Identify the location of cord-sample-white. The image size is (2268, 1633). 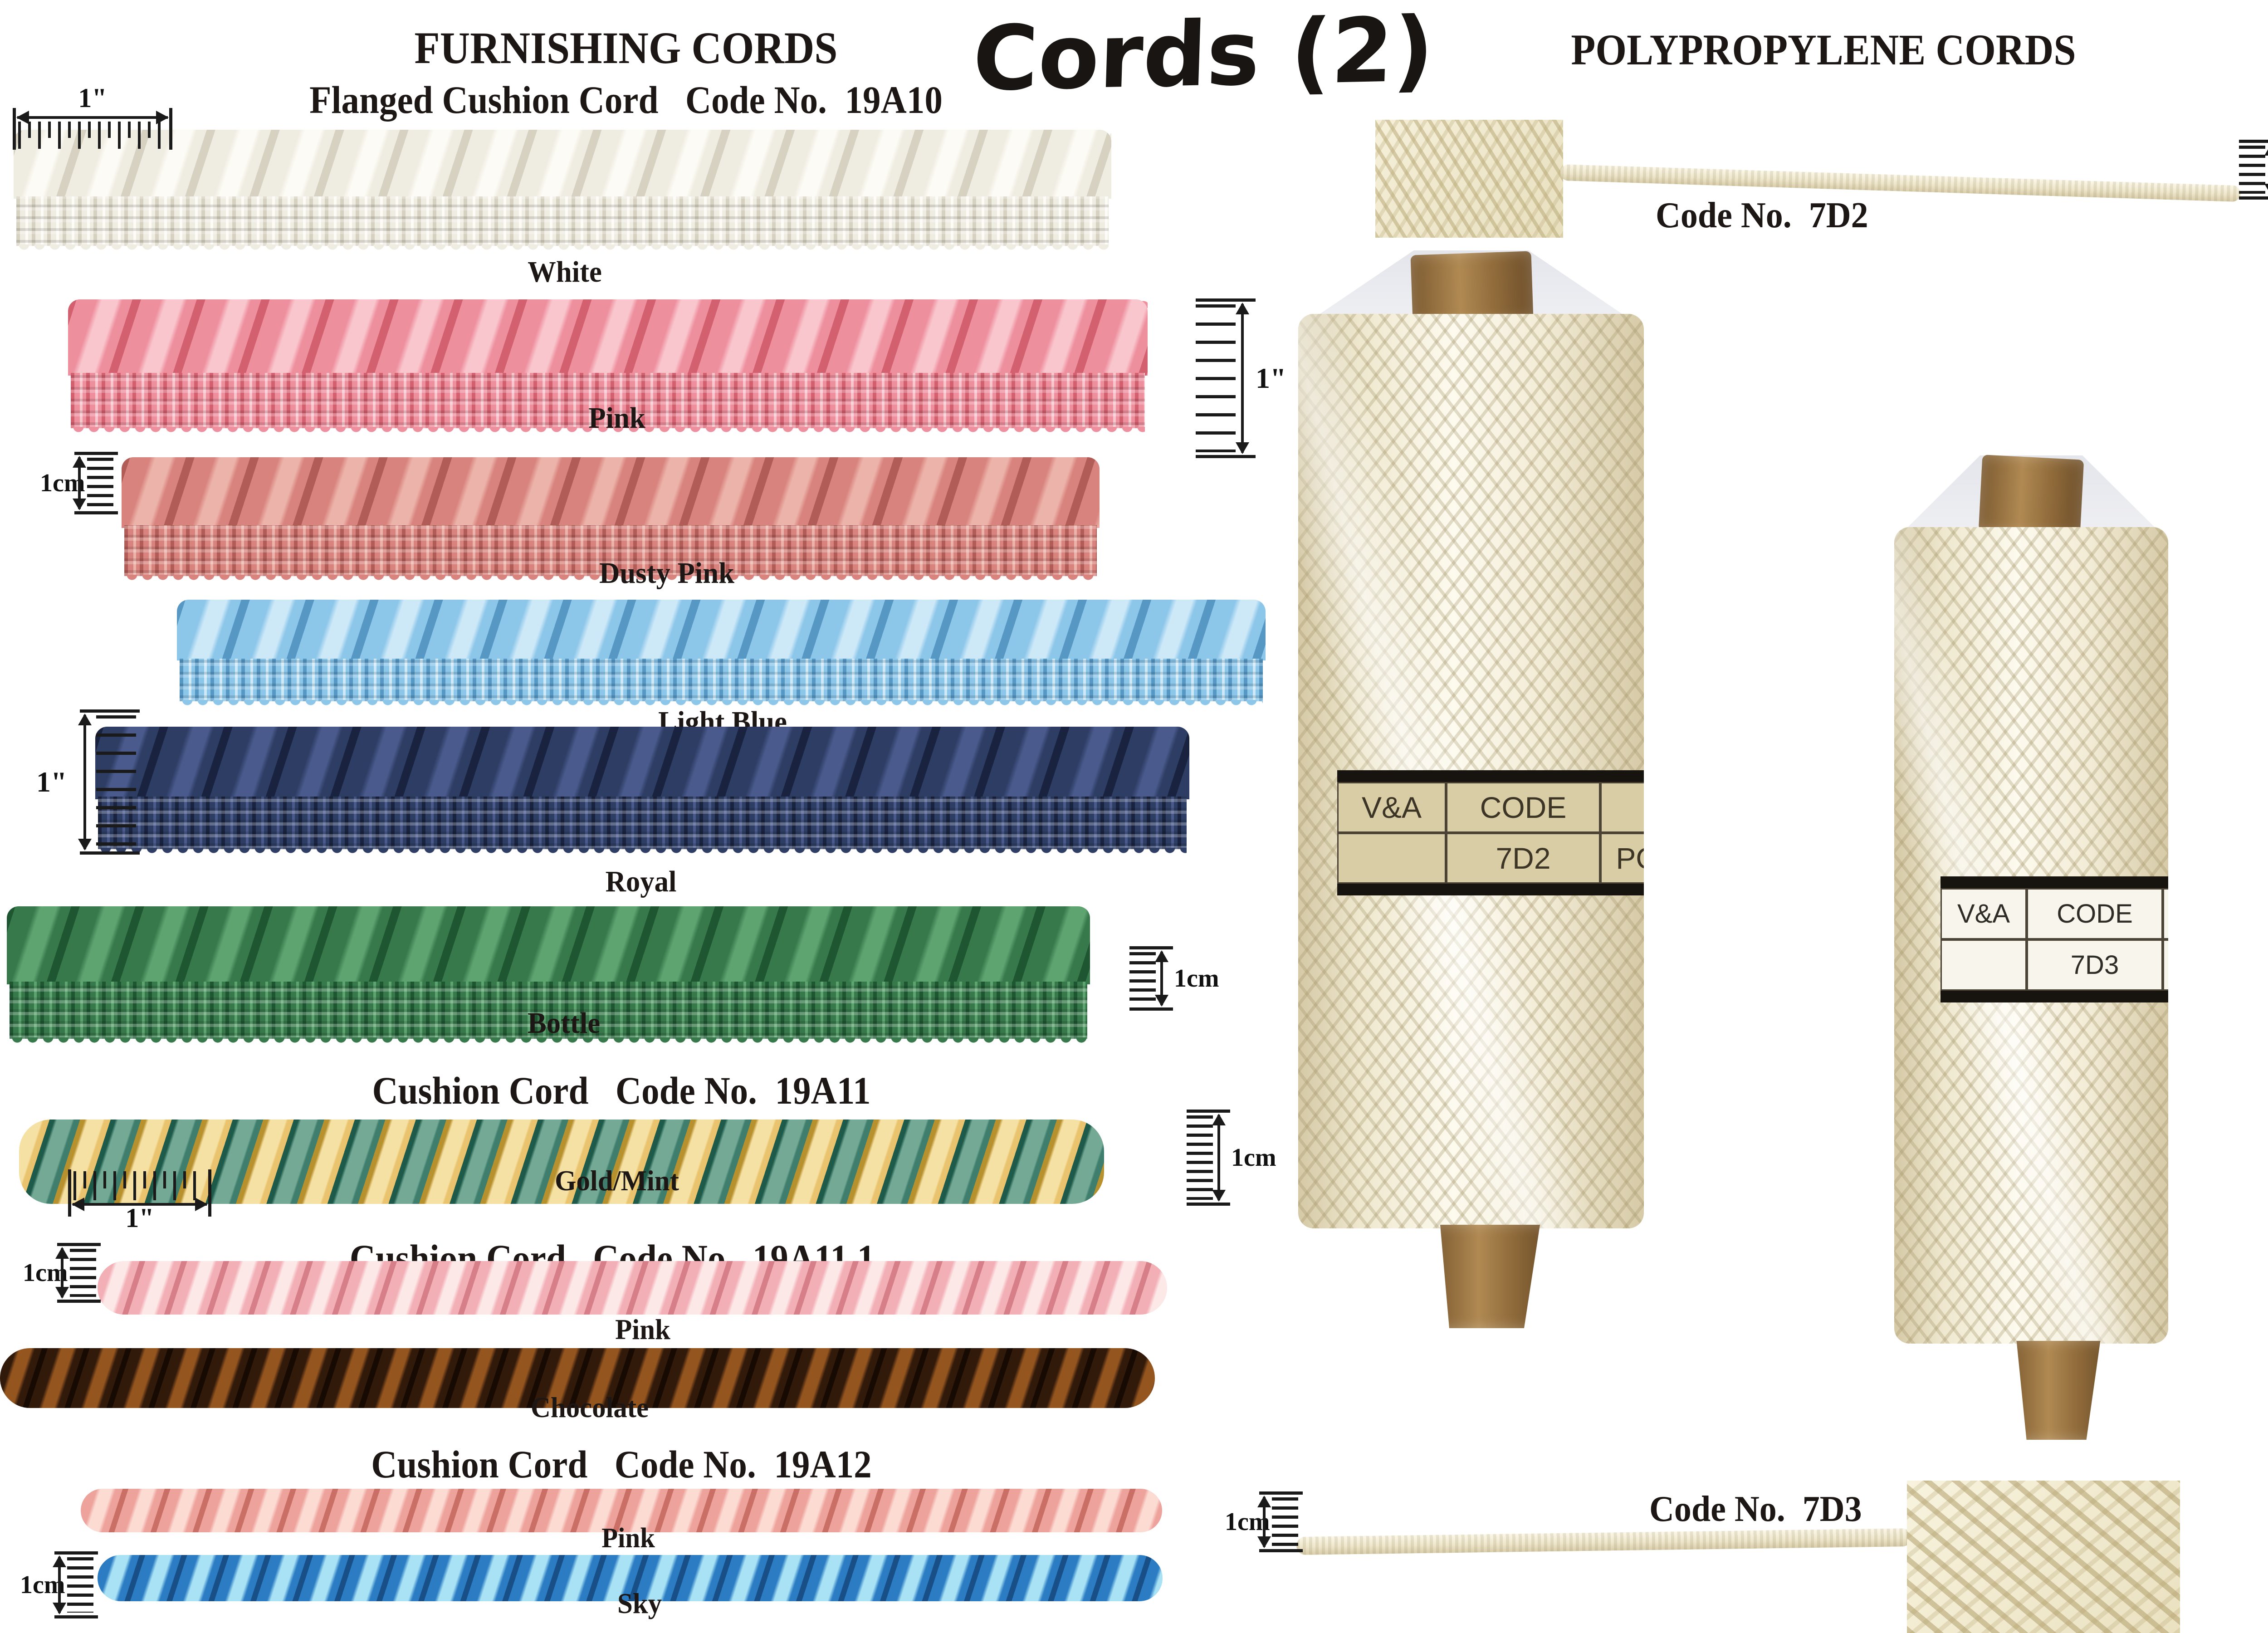
(563, 189).